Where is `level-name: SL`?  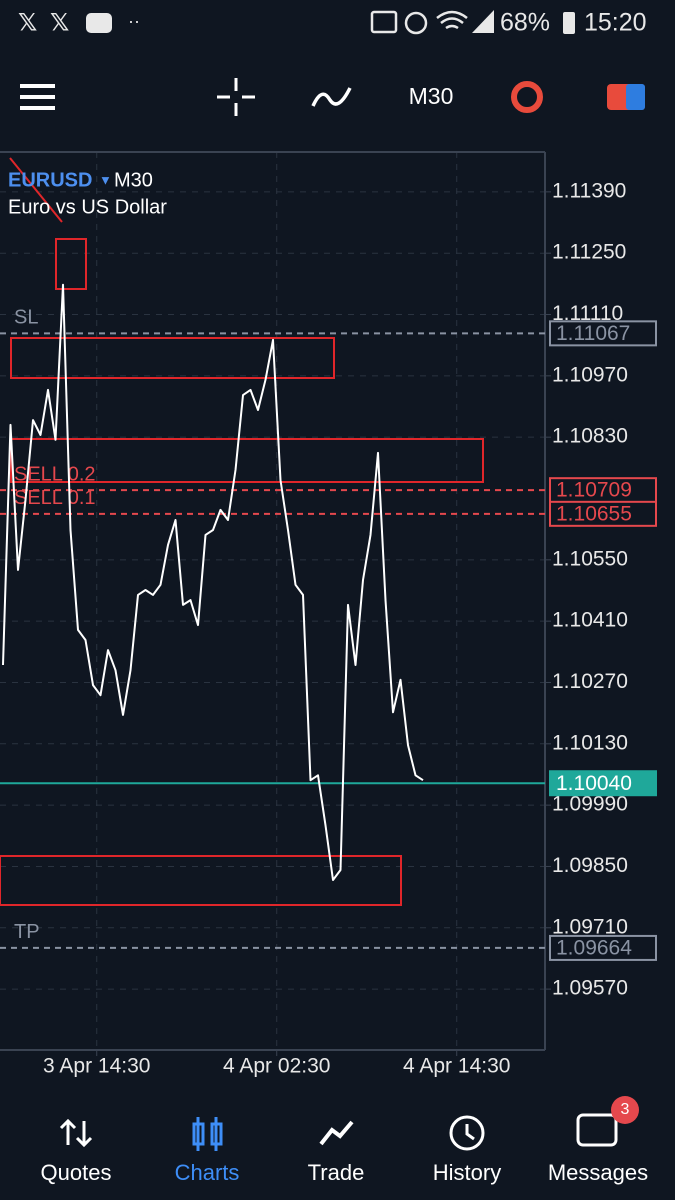 level-name: SL is located at coordinates (26, 318).